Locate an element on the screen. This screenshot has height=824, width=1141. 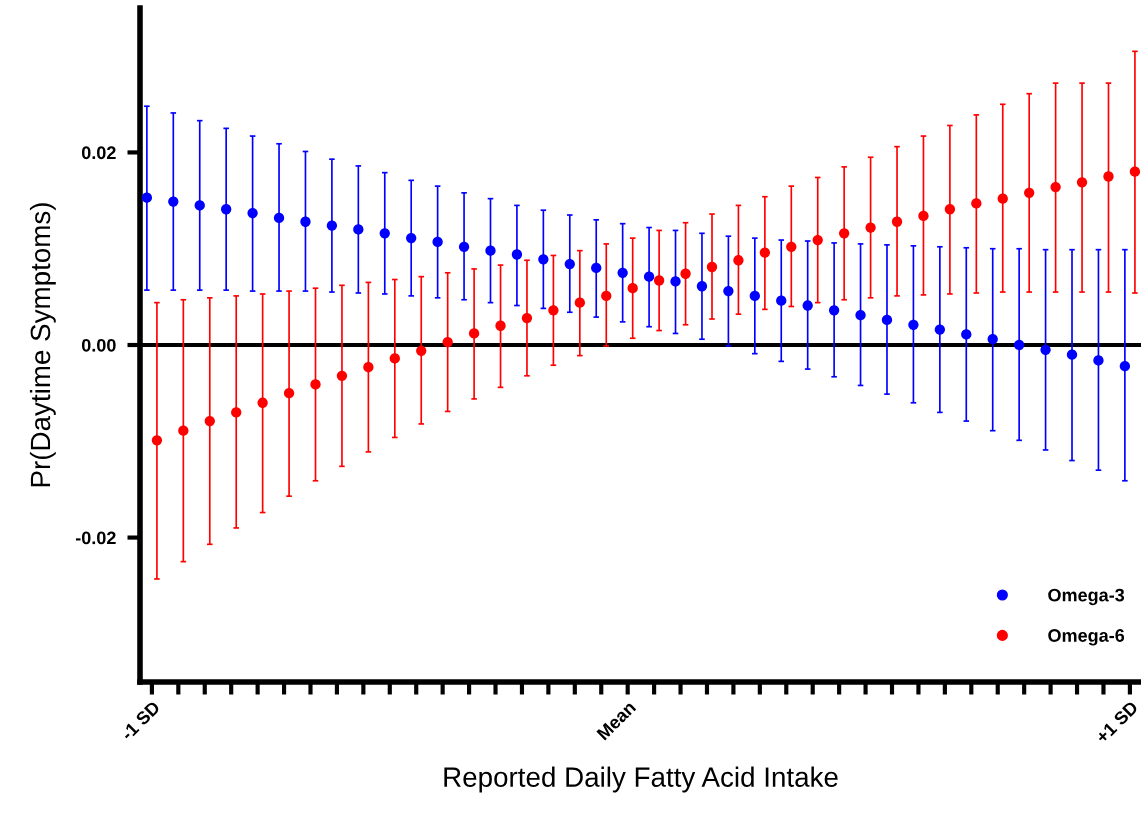
x-axis-title: Reported Daily Fatty Acid Intake is located at coordinates (641, 779).